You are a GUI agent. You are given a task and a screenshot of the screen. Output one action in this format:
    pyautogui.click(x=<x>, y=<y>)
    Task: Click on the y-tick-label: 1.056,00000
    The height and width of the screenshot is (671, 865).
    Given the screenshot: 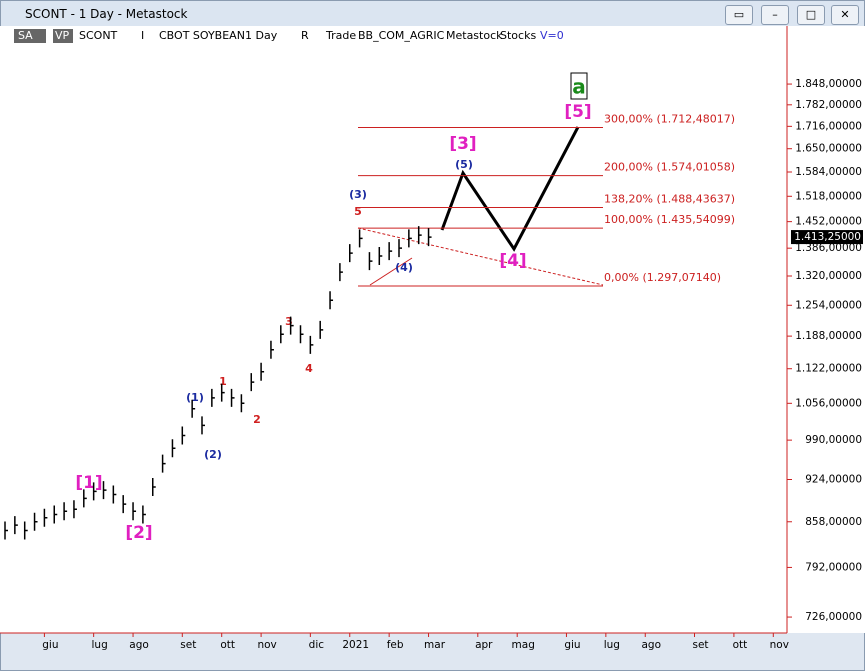 What is the action you would take?
    pyautogui.click(x=828, y=403)
    